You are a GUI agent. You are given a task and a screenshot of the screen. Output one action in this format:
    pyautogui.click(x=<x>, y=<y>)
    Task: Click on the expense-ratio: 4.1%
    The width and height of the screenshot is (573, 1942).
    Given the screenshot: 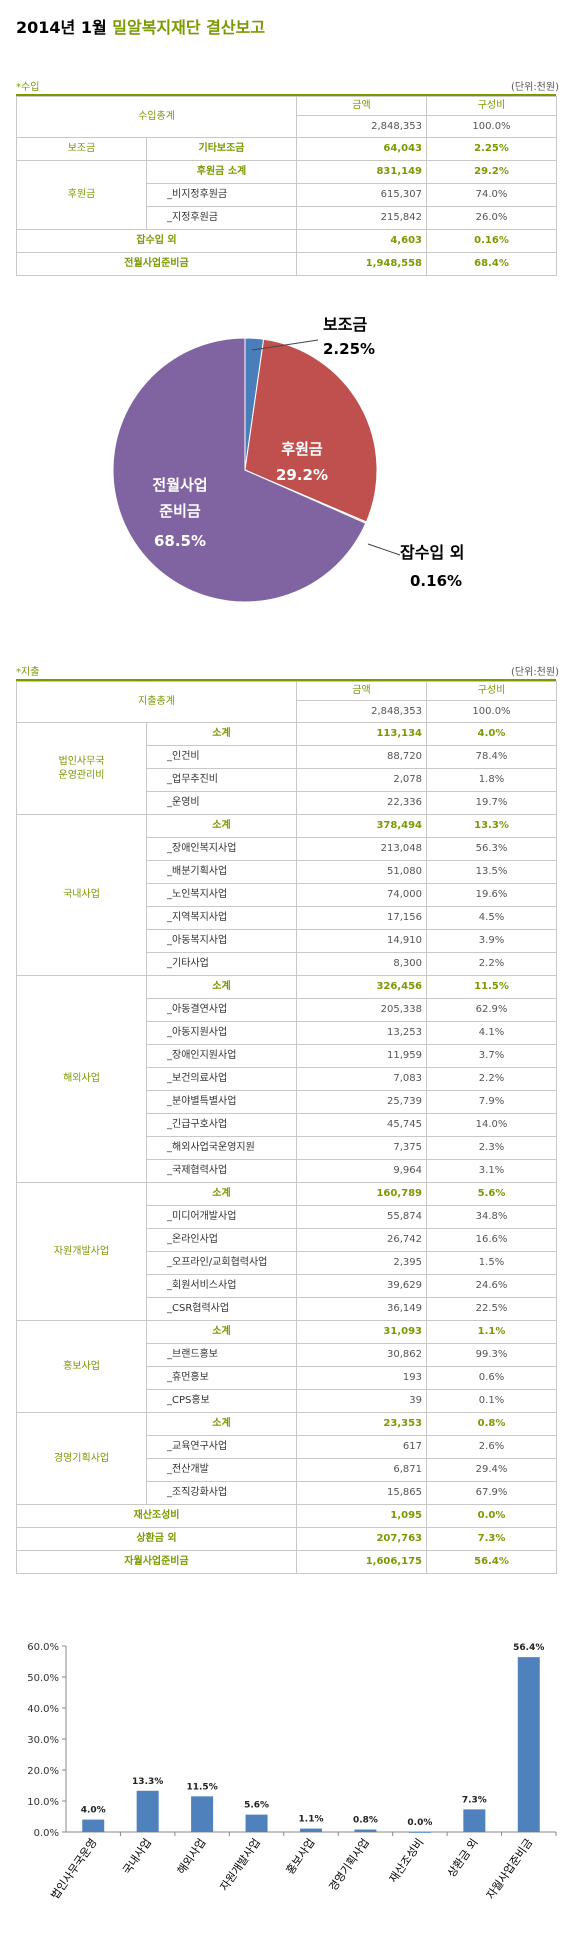 What is the action you would take?
    pyautogui.click(x=491, y=1033)
    